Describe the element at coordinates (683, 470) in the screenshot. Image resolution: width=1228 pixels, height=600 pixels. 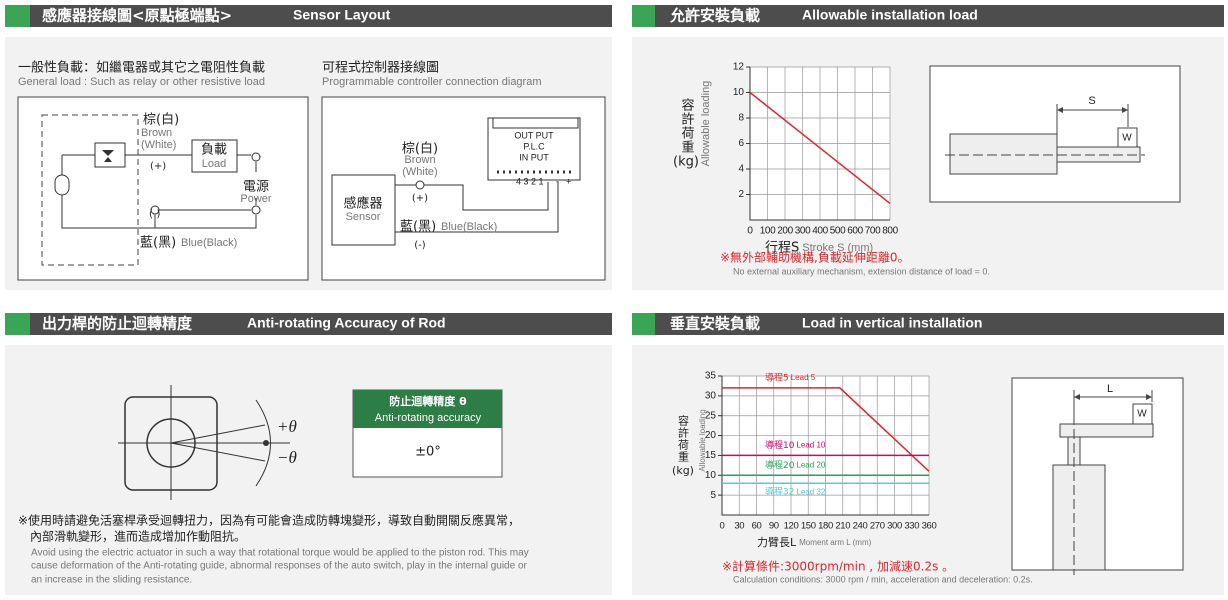
I see `y-label: (kg)` at that location.